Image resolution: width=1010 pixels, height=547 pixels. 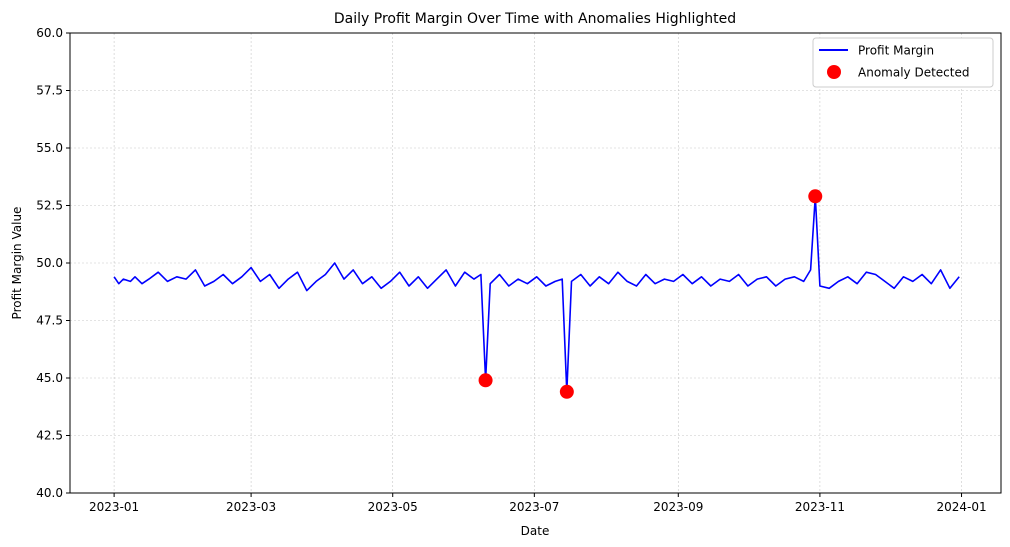 What do you see at coordinates (913, 73) in the screenshot?
I see `legend-label-anomaly: Anomaly Detected` at bounding box center [913, 73].